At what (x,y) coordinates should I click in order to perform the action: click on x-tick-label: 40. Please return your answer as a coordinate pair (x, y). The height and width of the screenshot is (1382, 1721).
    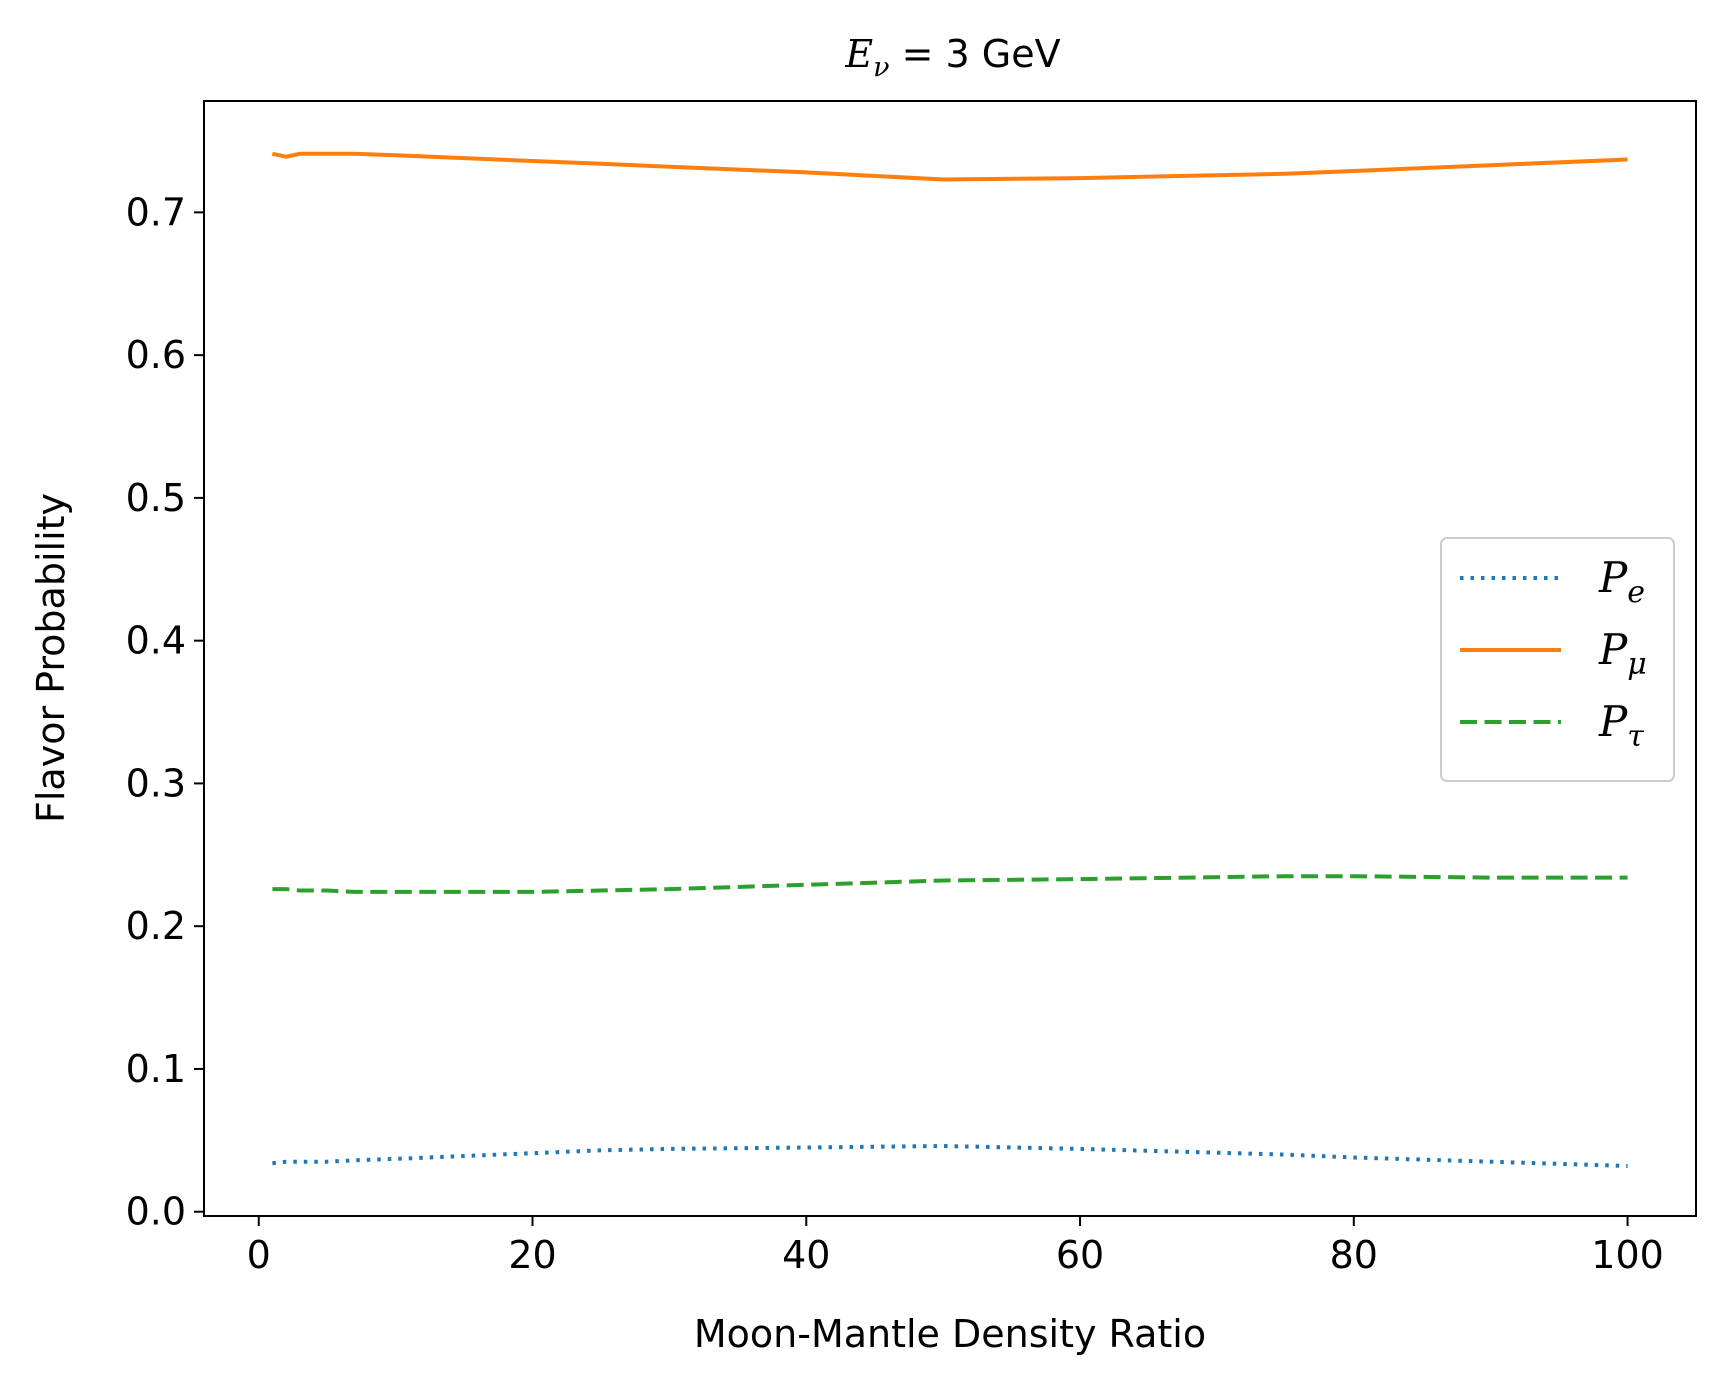
    Looking at the image, I should click on (806, 1255).